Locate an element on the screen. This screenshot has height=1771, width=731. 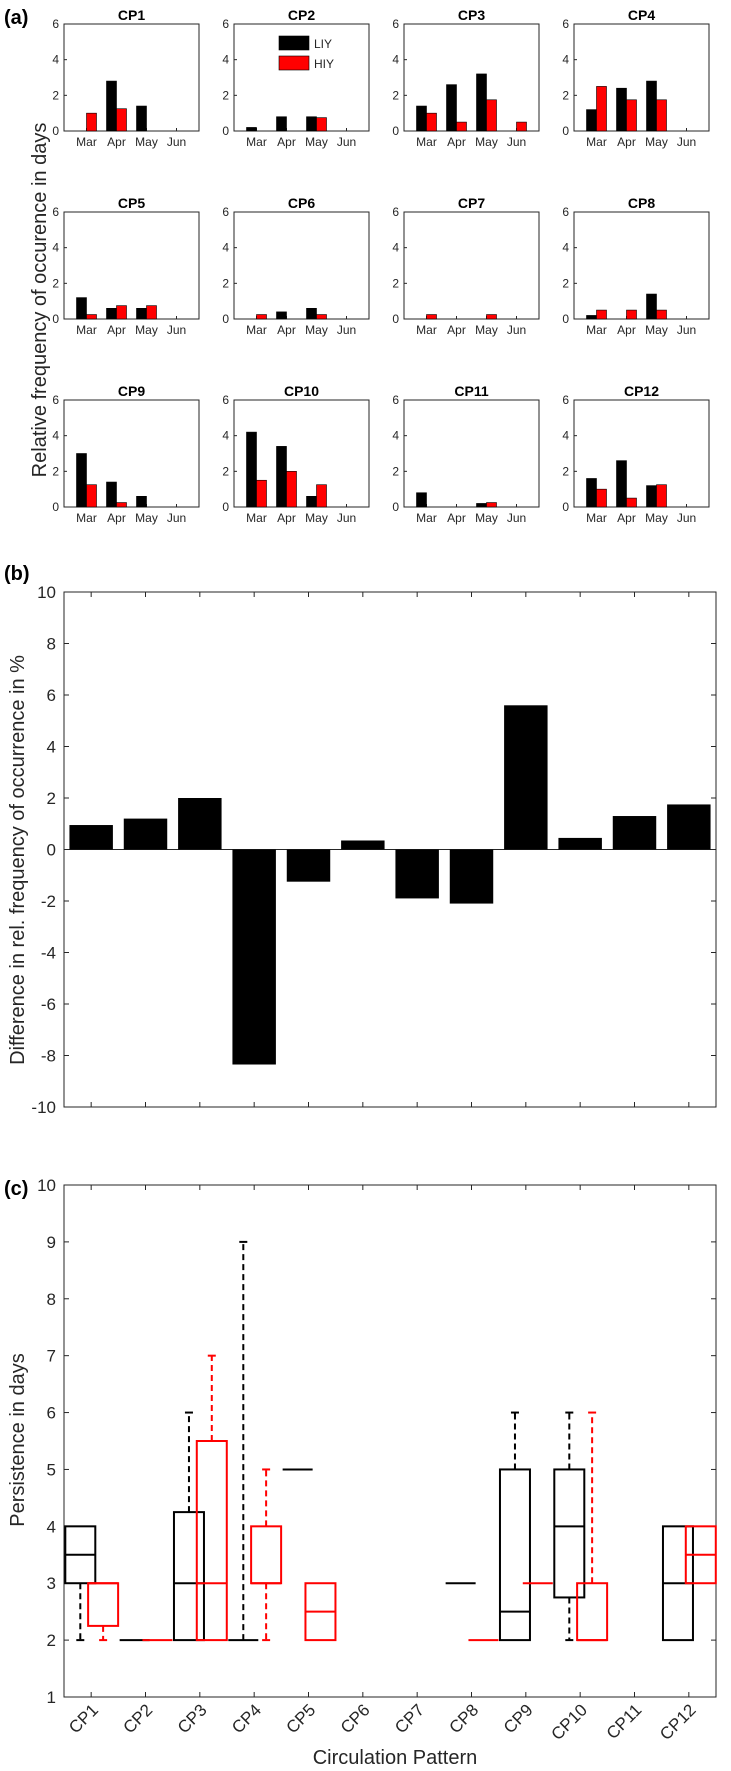
box-cp1-hiy is located at coordinates (103, 1612).